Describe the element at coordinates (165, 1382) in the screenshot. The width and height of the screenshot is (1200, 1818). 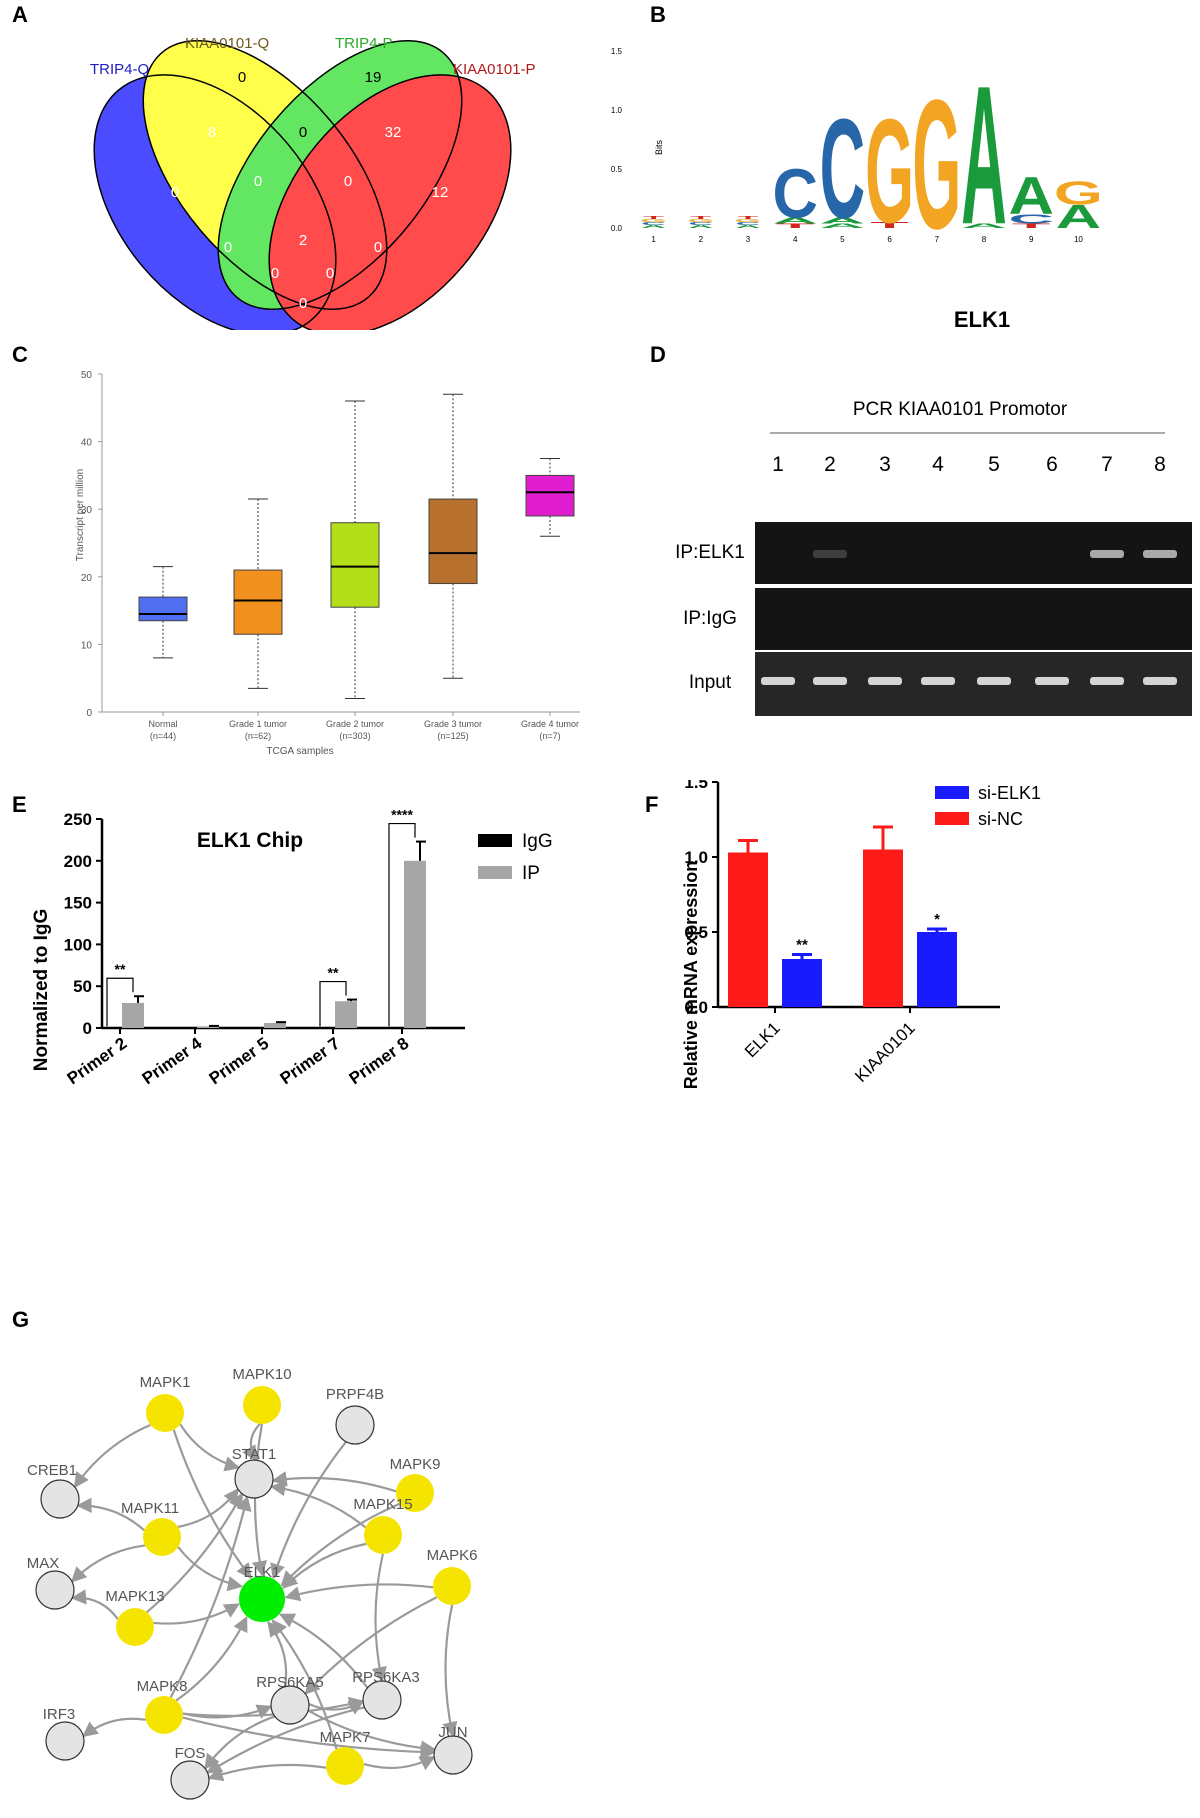
I see `node-label: MAPK1` at that location.